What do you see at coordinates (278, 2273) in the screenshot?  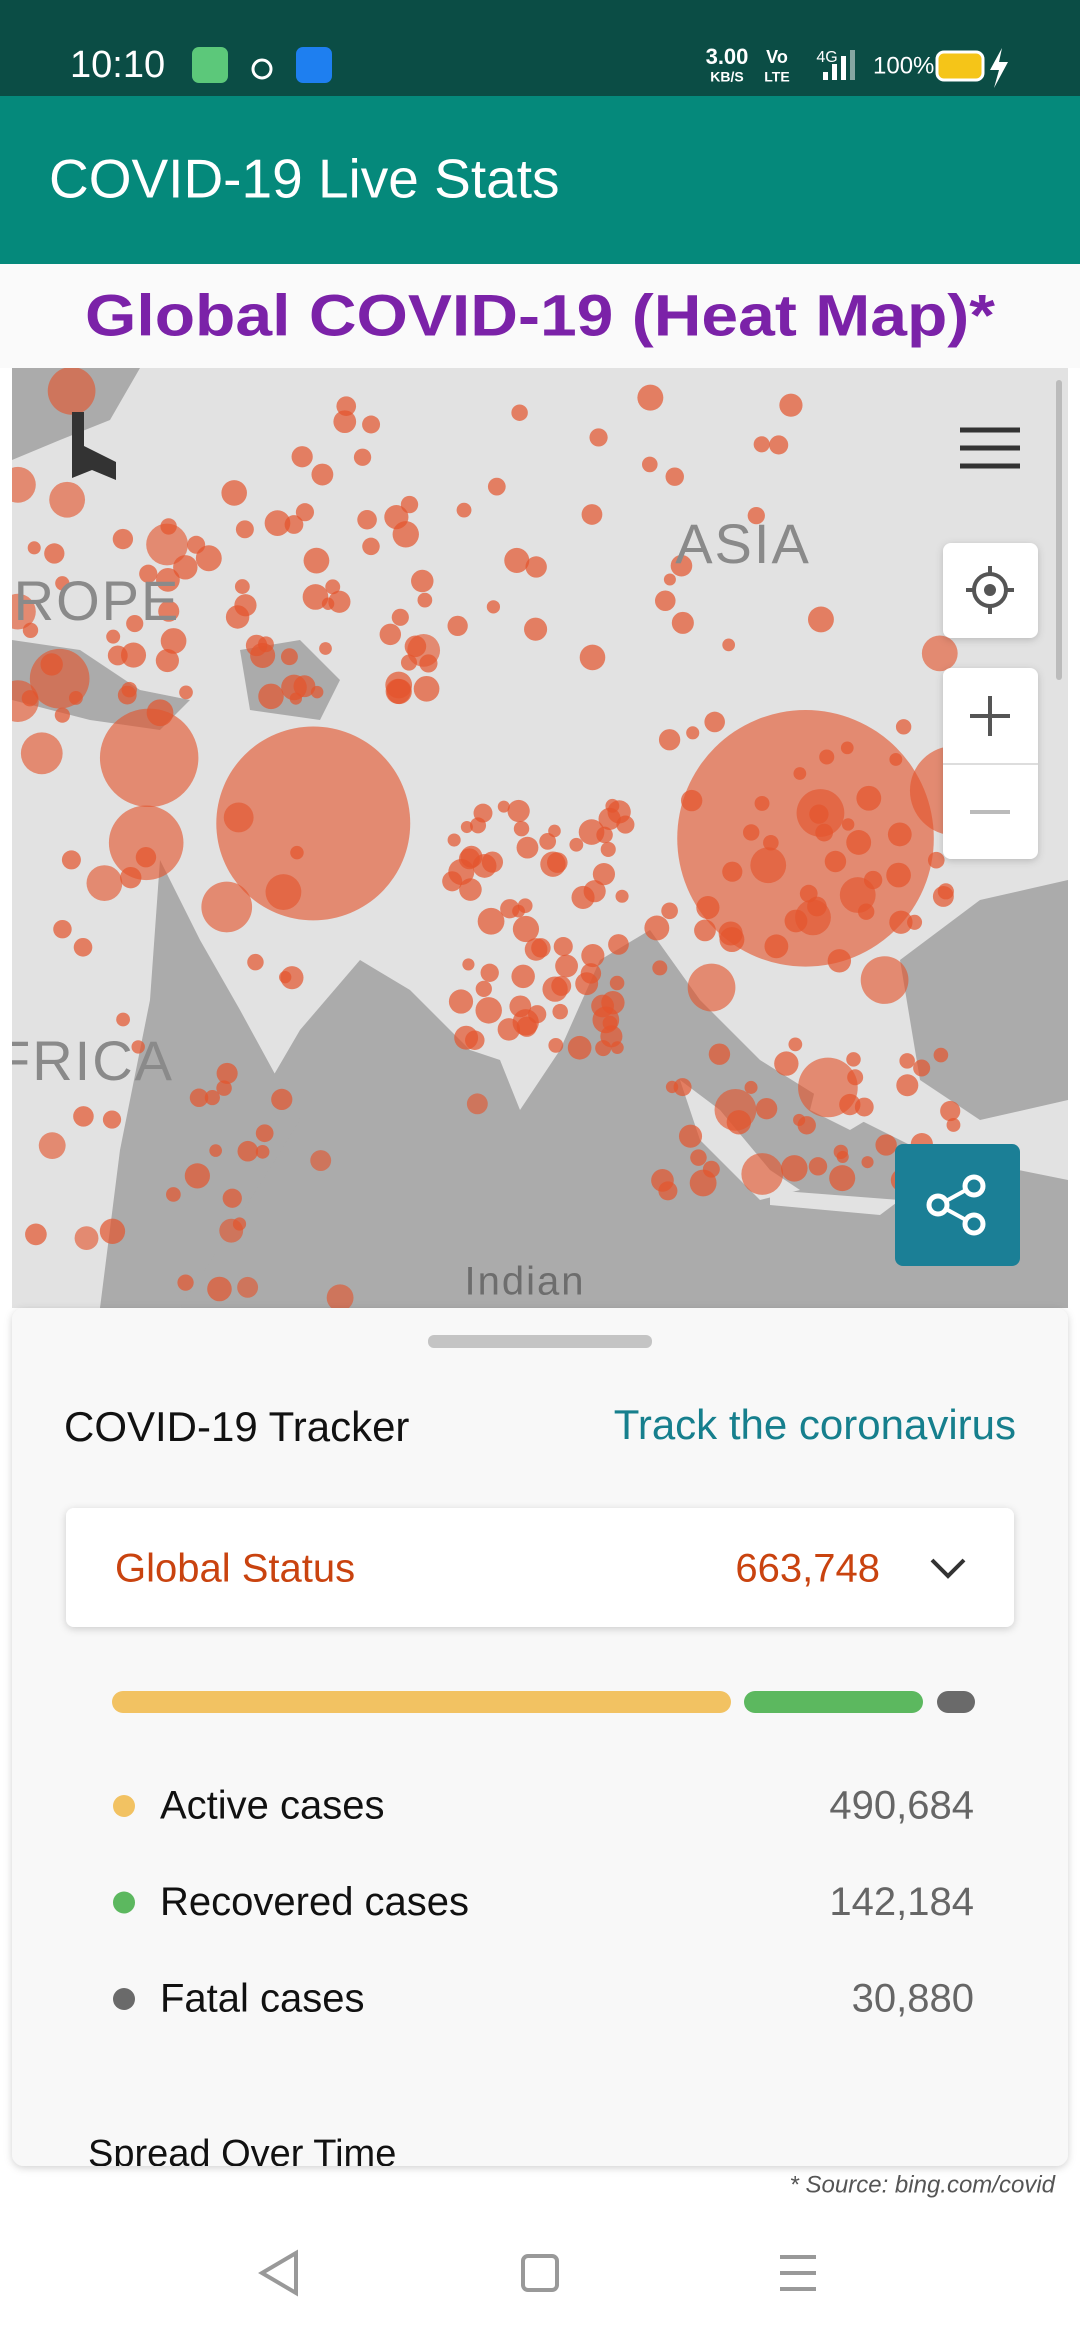 I see `nav-back` at bounding box center [278, 2273].